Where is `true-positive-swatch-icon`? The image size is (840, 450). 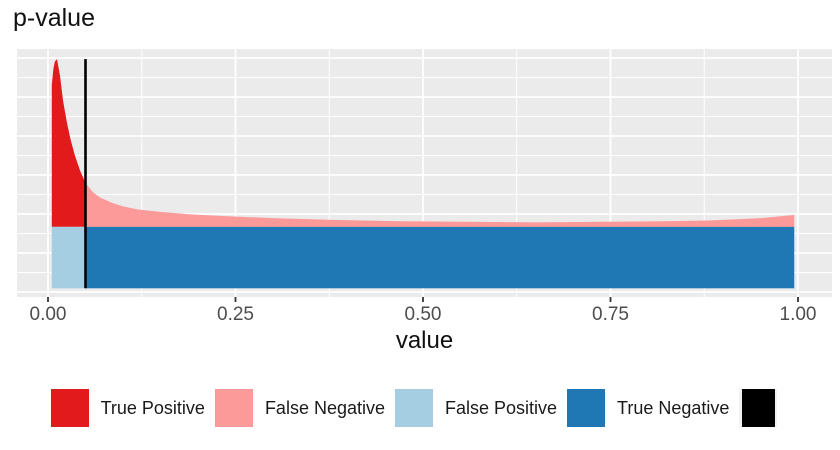
true-positive-swatch-icon is located at coordinates (69, 408).